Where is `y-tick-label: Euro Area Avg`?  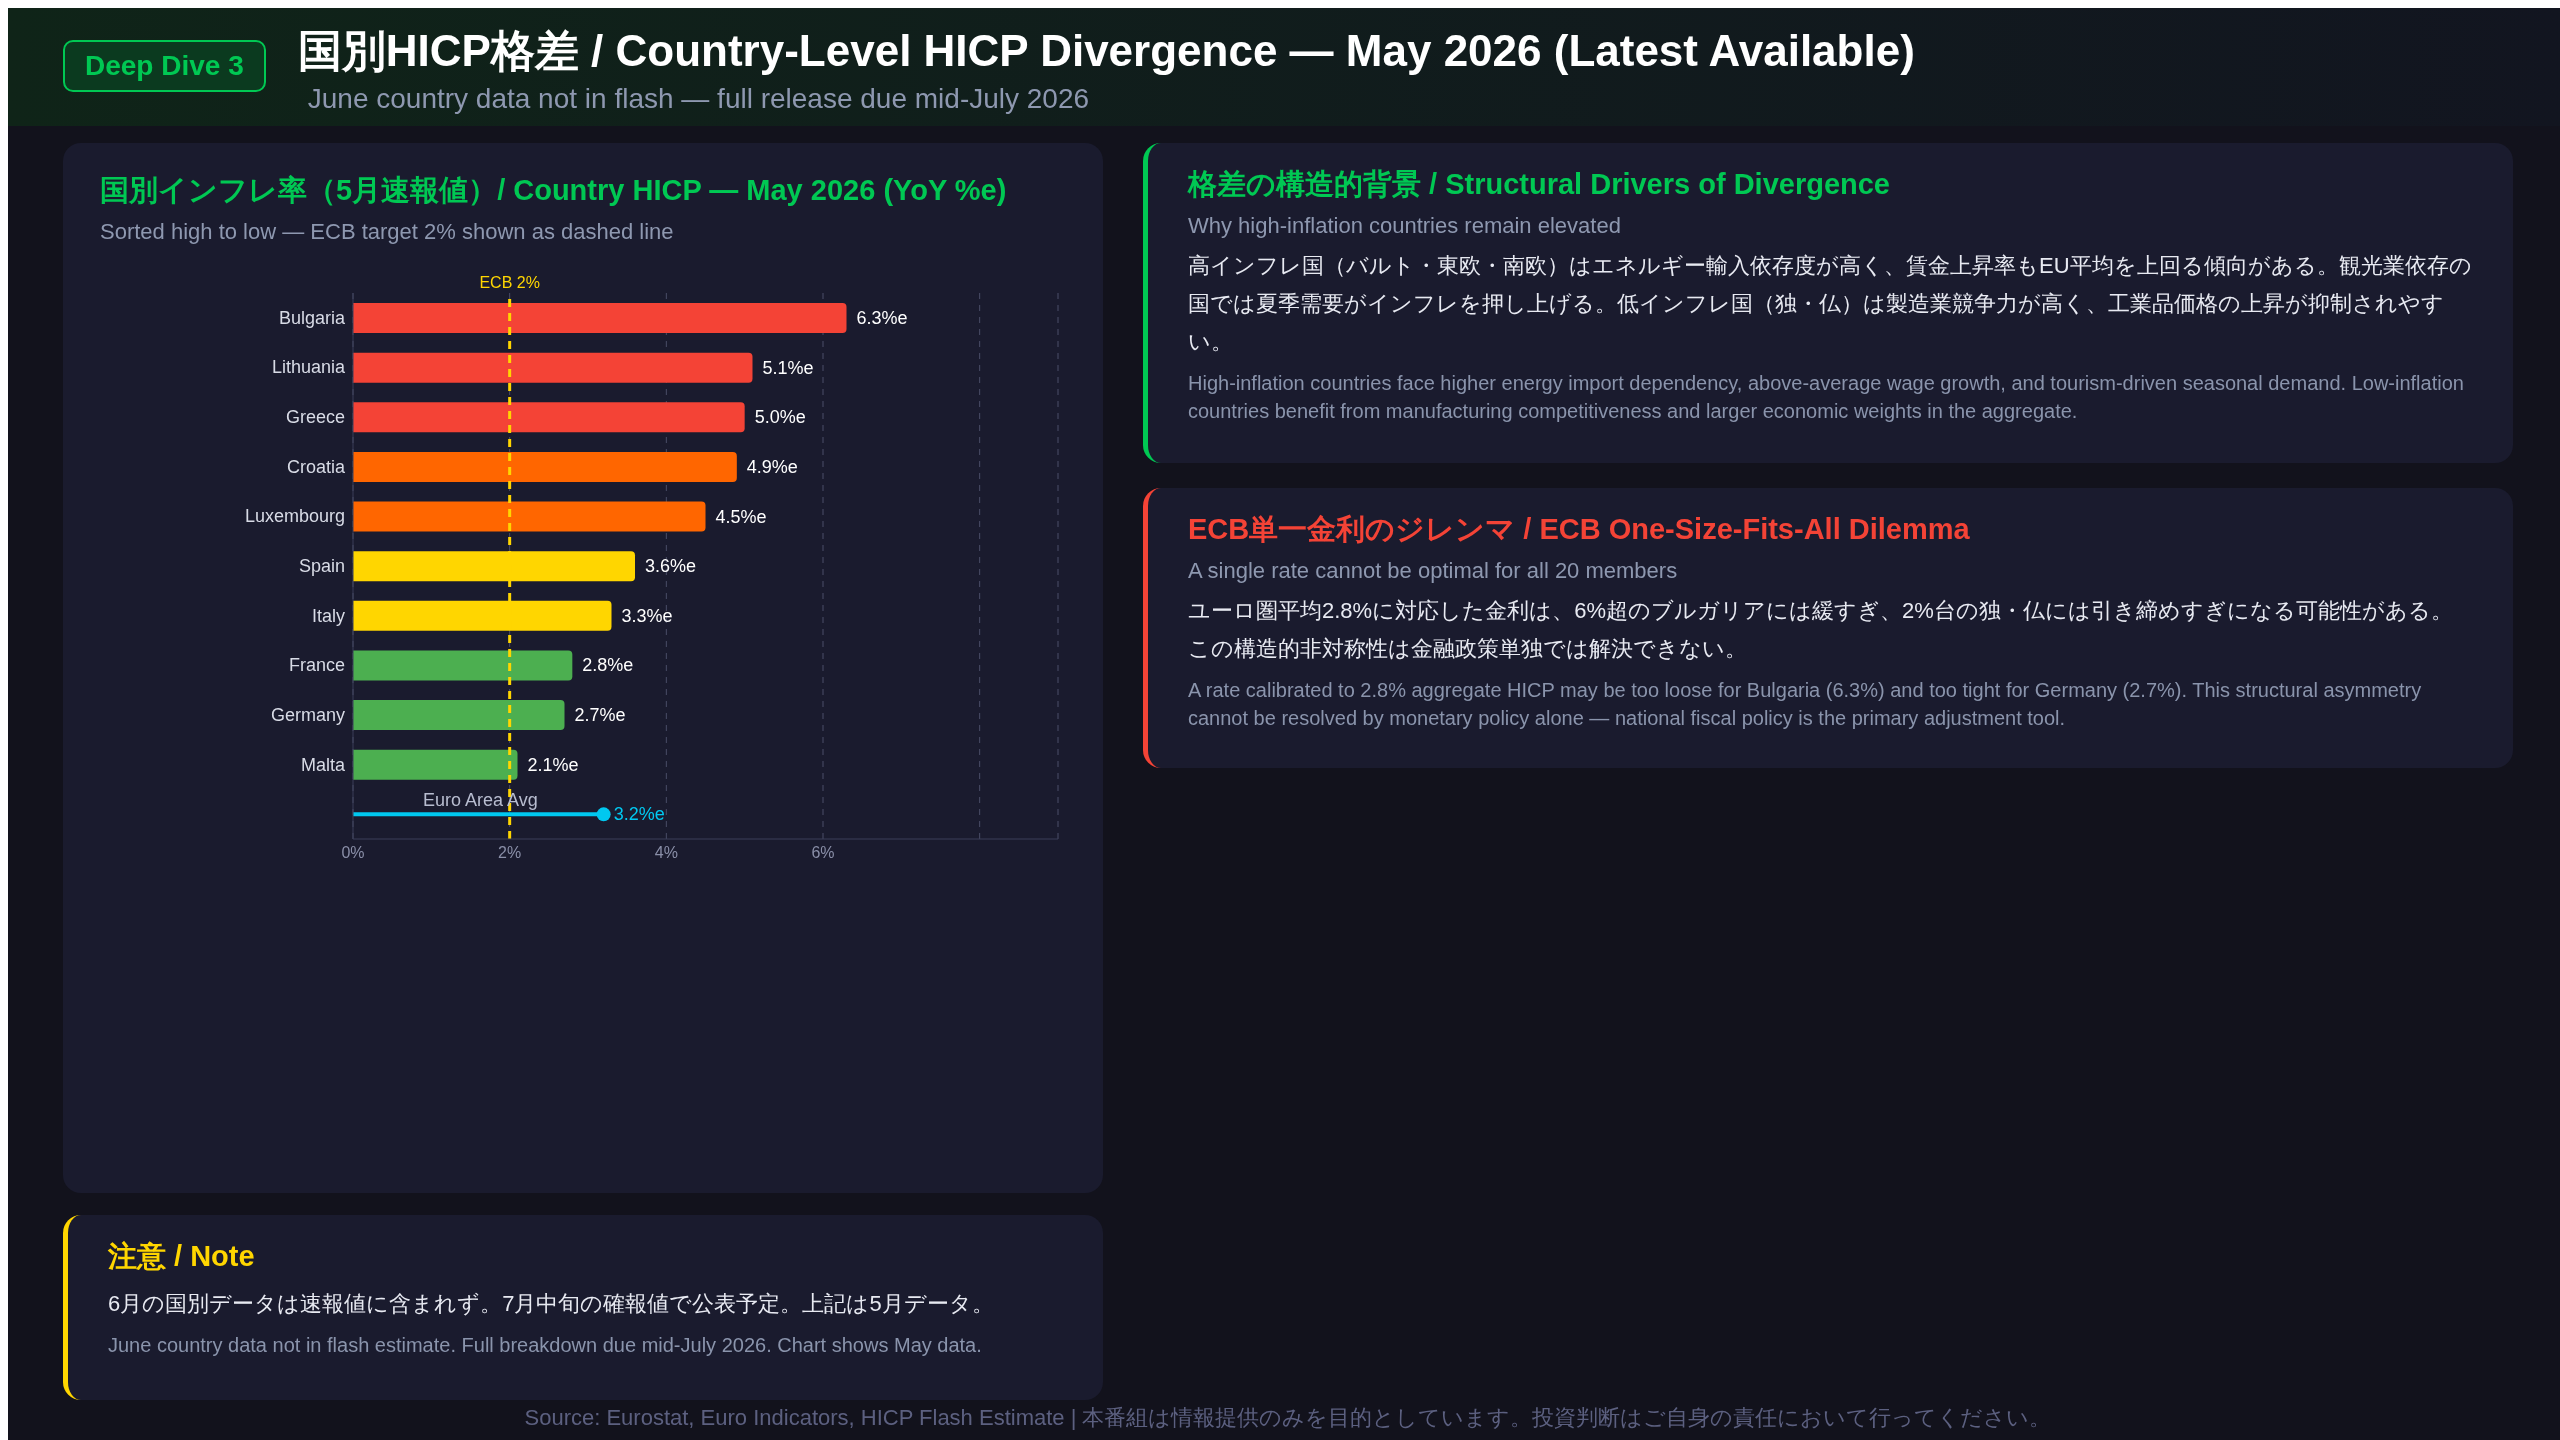
y-tick-label: Euro Area Avg is located at coordinates (480, 800).